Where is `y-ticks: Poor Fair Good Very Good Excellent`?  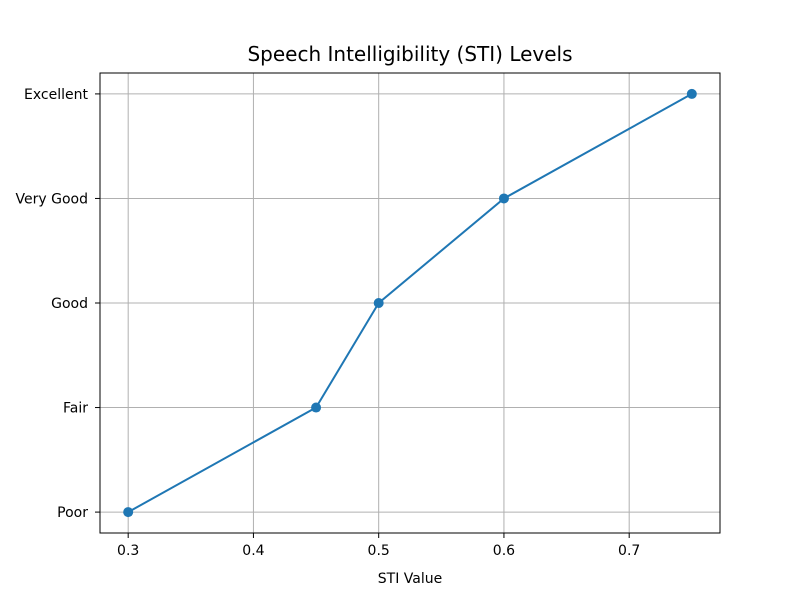 y-ticks: Poor Fair Good Very Good Excellent is located at coordinates (58, 304).